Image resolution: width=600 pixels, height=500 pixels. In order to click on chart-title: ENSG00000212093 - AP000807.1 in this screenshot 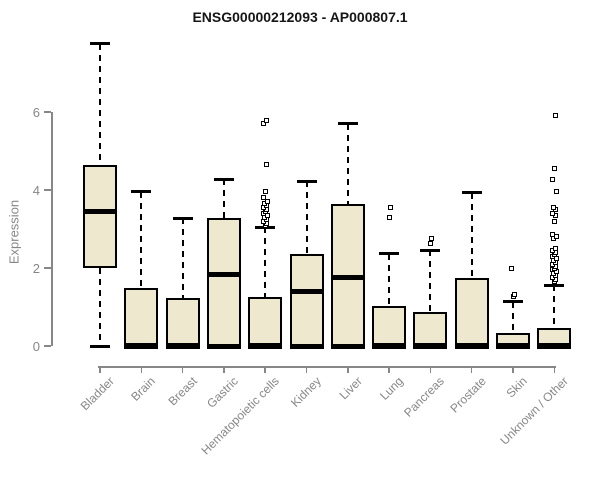, I will do `click(300, 17)`.